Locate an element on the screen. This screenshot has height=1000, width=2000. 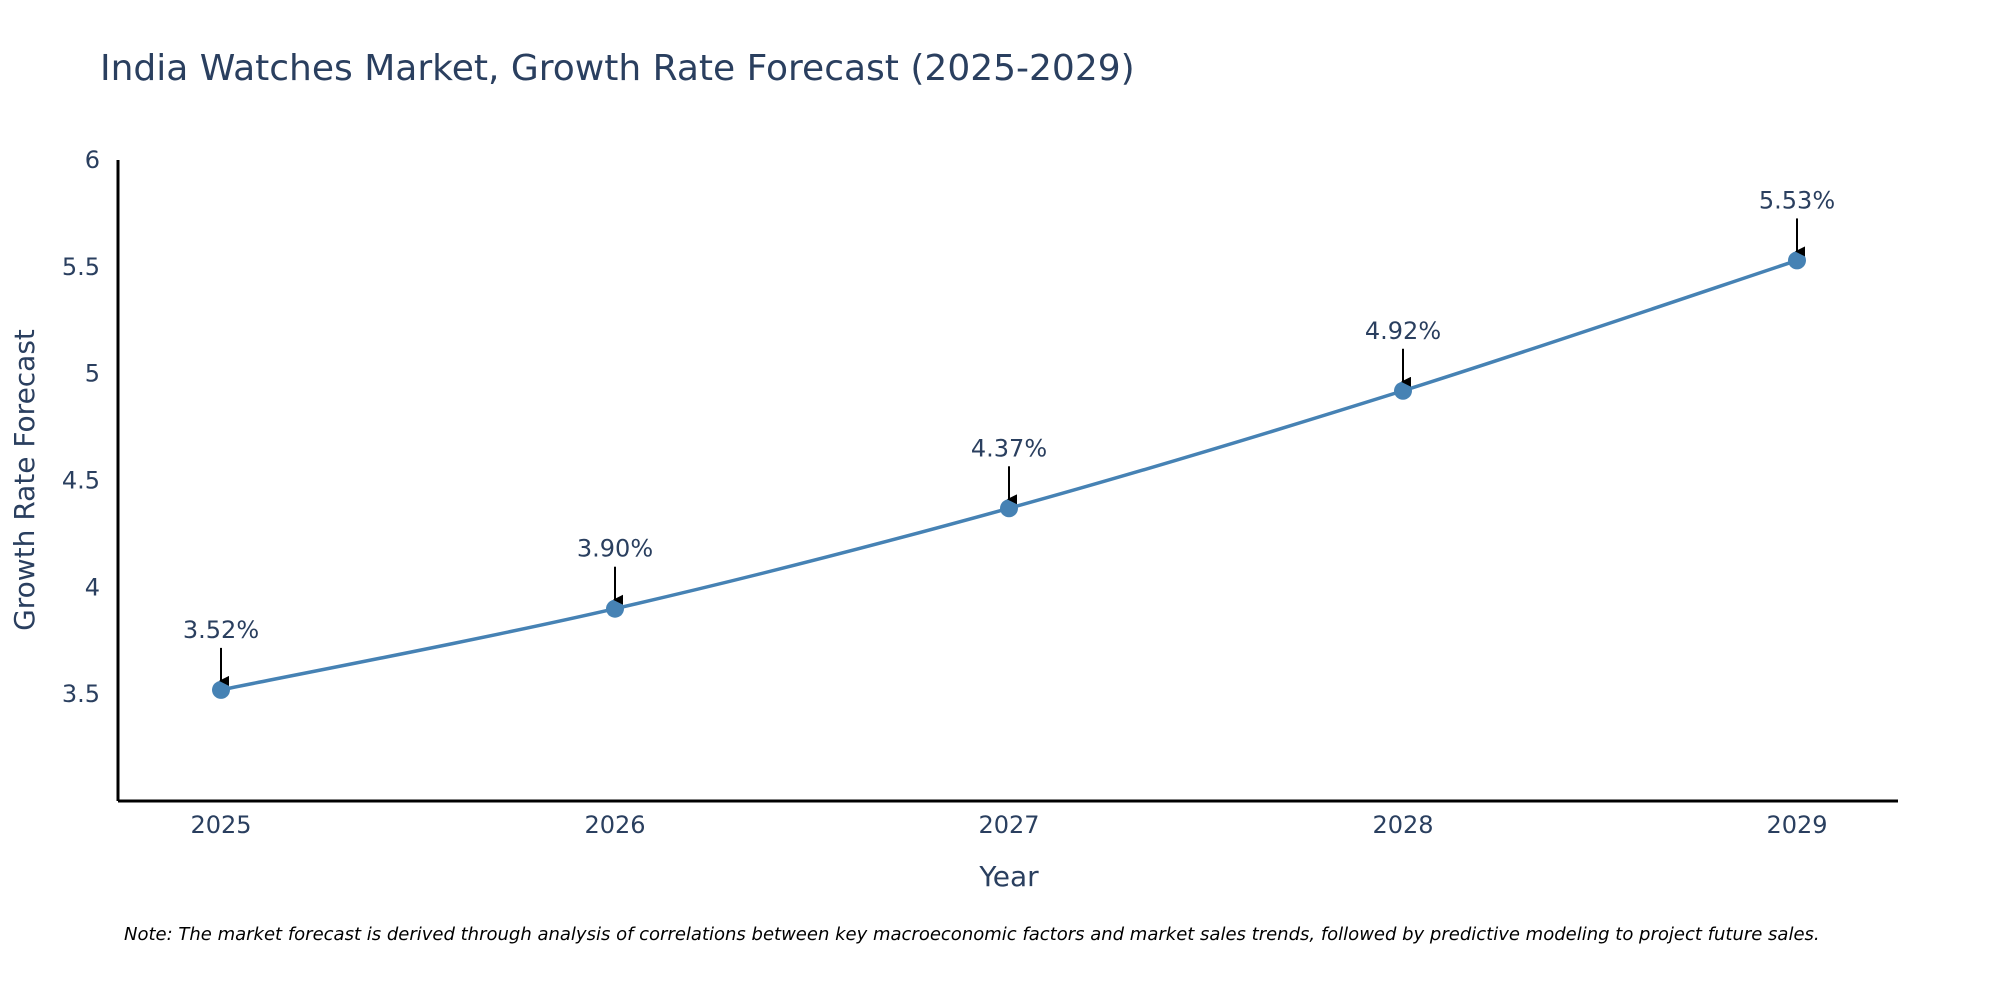
y-tick-label: 5 is located at coordinates (92, 374).